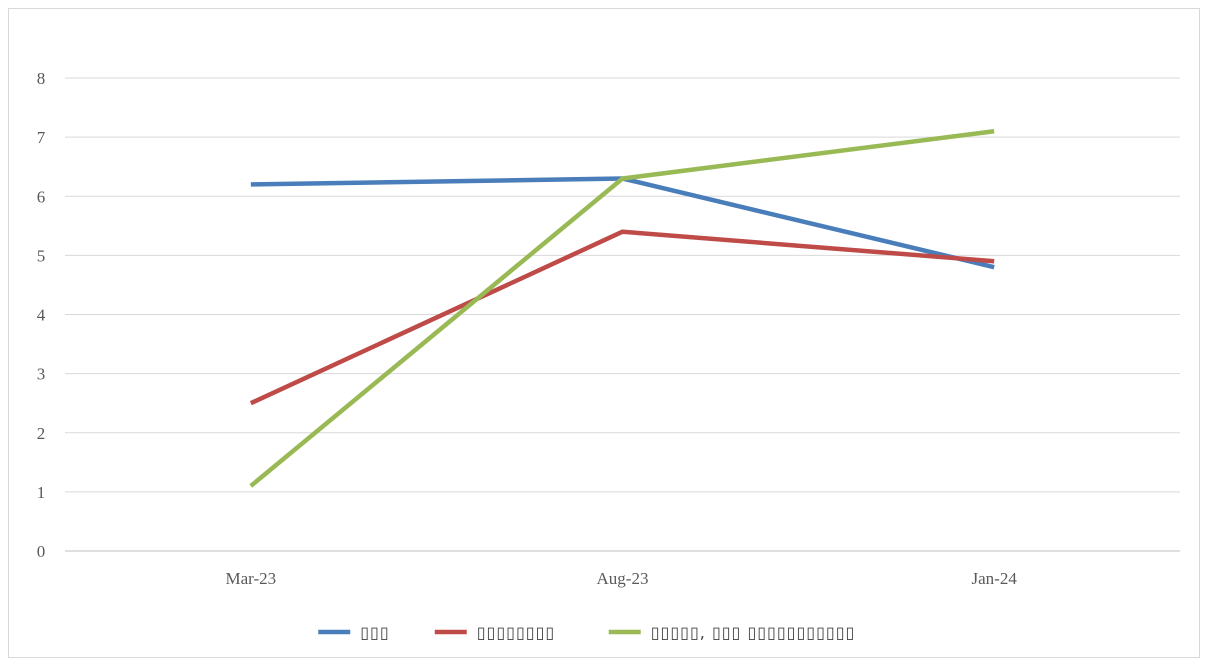 This screenshot has height=668, width=1210. I want to click on y-tick-label: 3, so click(41, 374).